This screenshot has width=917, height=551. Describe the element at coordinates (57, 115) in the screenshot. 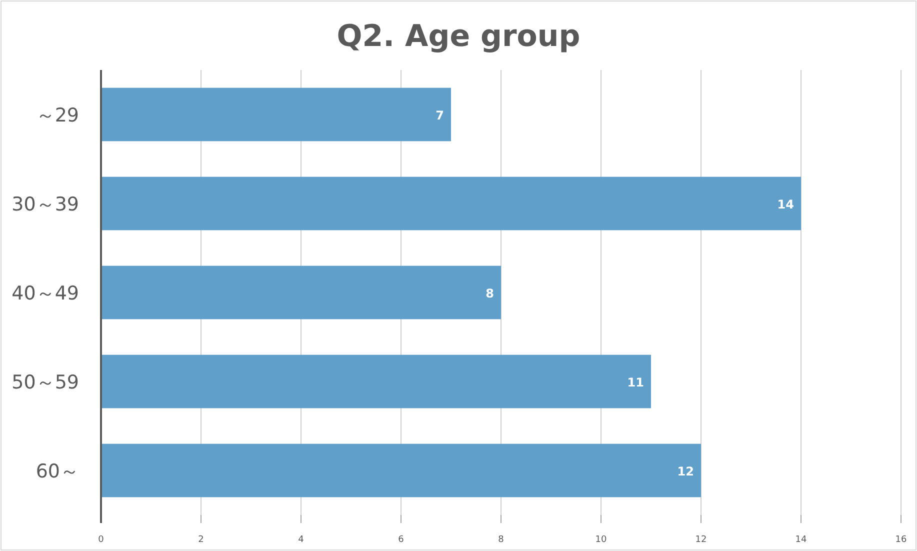

I see `y-tick-label: ～29` at that location.